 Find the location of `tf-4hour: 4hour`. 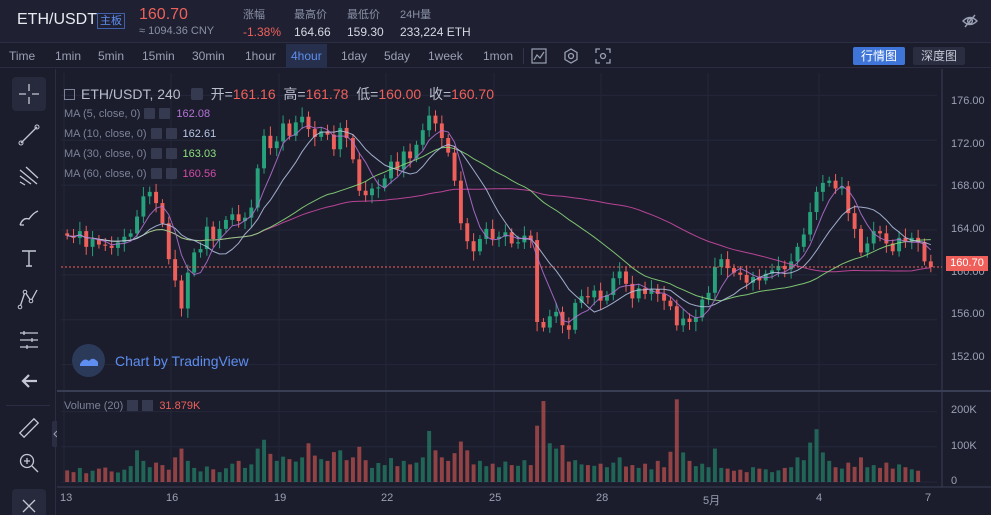

tf-4hour: 4hour is located at coordinates (306, 56).